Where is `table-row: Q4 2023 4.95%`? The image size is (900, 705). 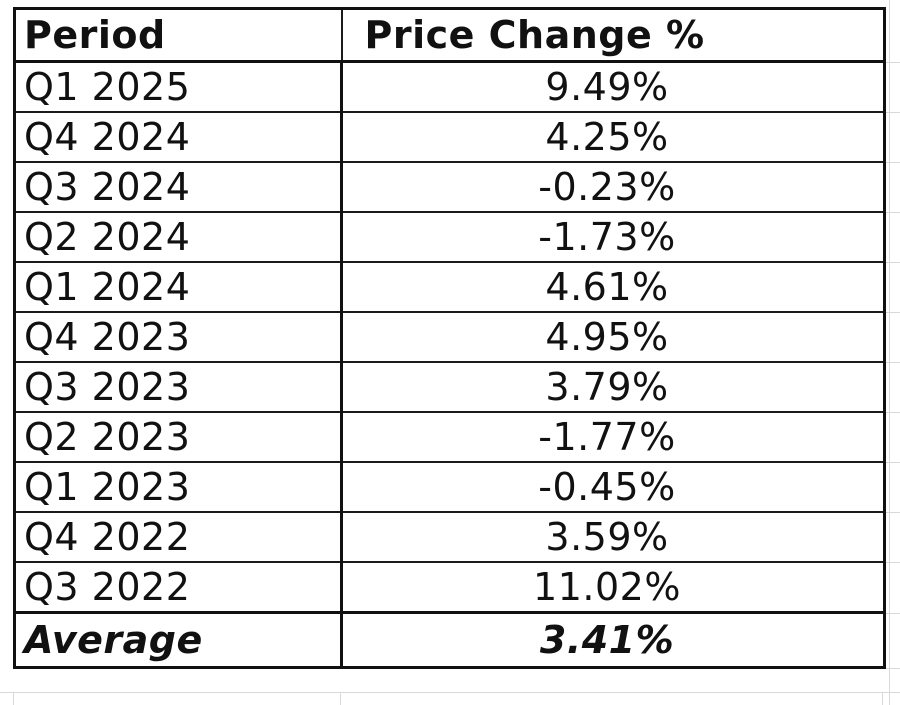
table-row: Q4 2023 4.95% is located at coordinates (449, 337).